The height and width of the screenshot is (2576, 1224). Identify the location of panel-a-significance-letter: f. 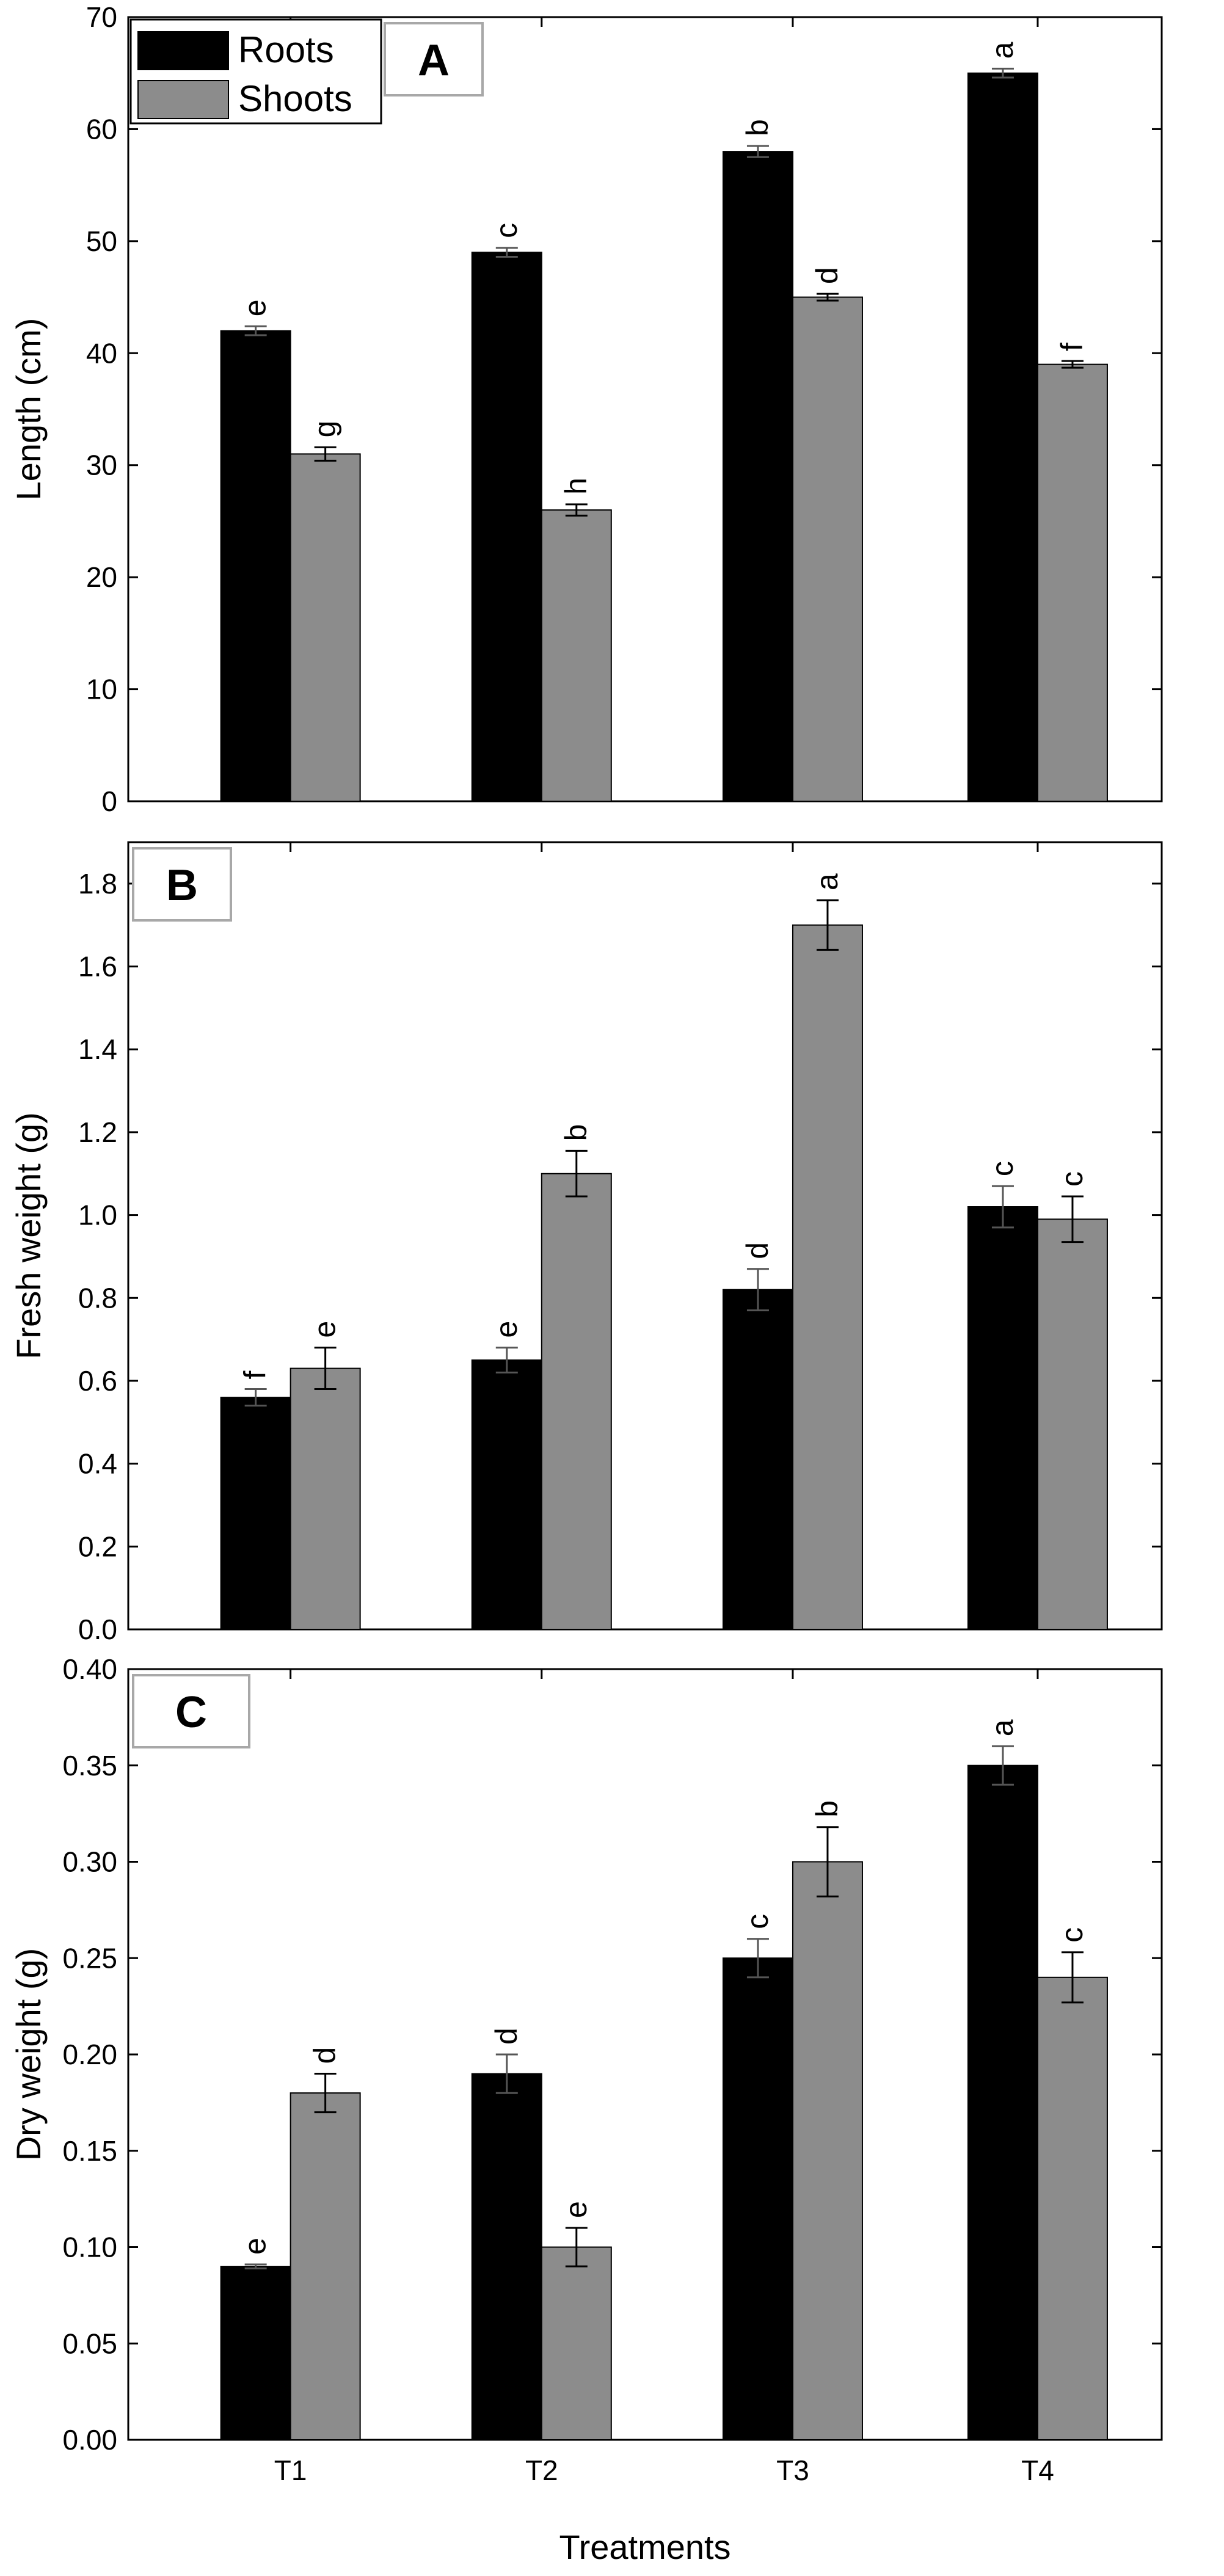
(1072, 347).